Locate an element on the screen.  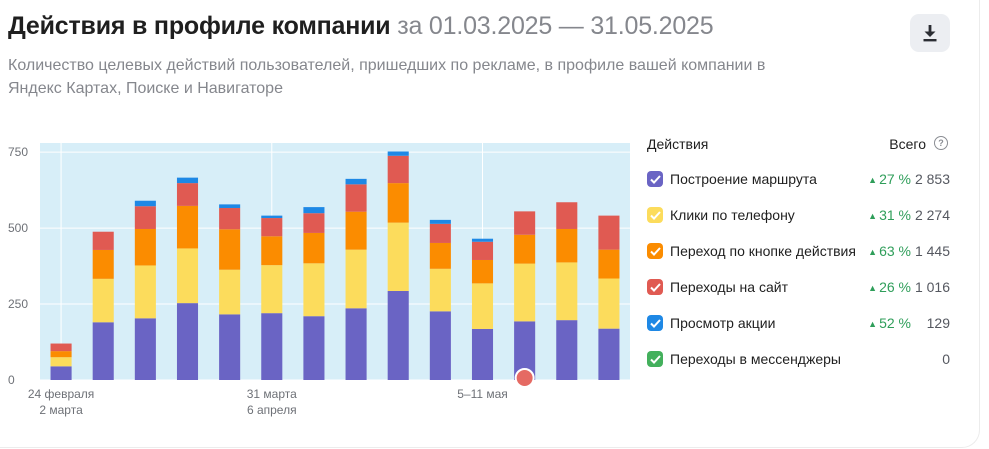
legend-item: Переходы в мессенджеры 0 is located at coordinates (799, 364).